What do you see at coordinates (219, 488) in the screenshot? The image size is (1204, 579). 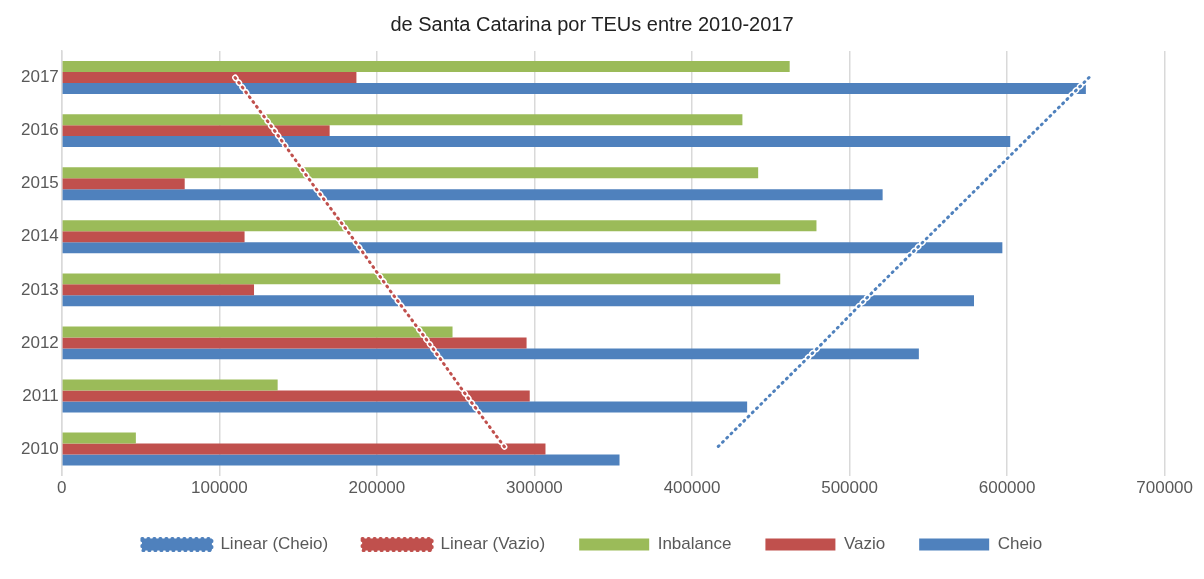 I see `x-tick-label: 100000` at bounding box center [219, 488].